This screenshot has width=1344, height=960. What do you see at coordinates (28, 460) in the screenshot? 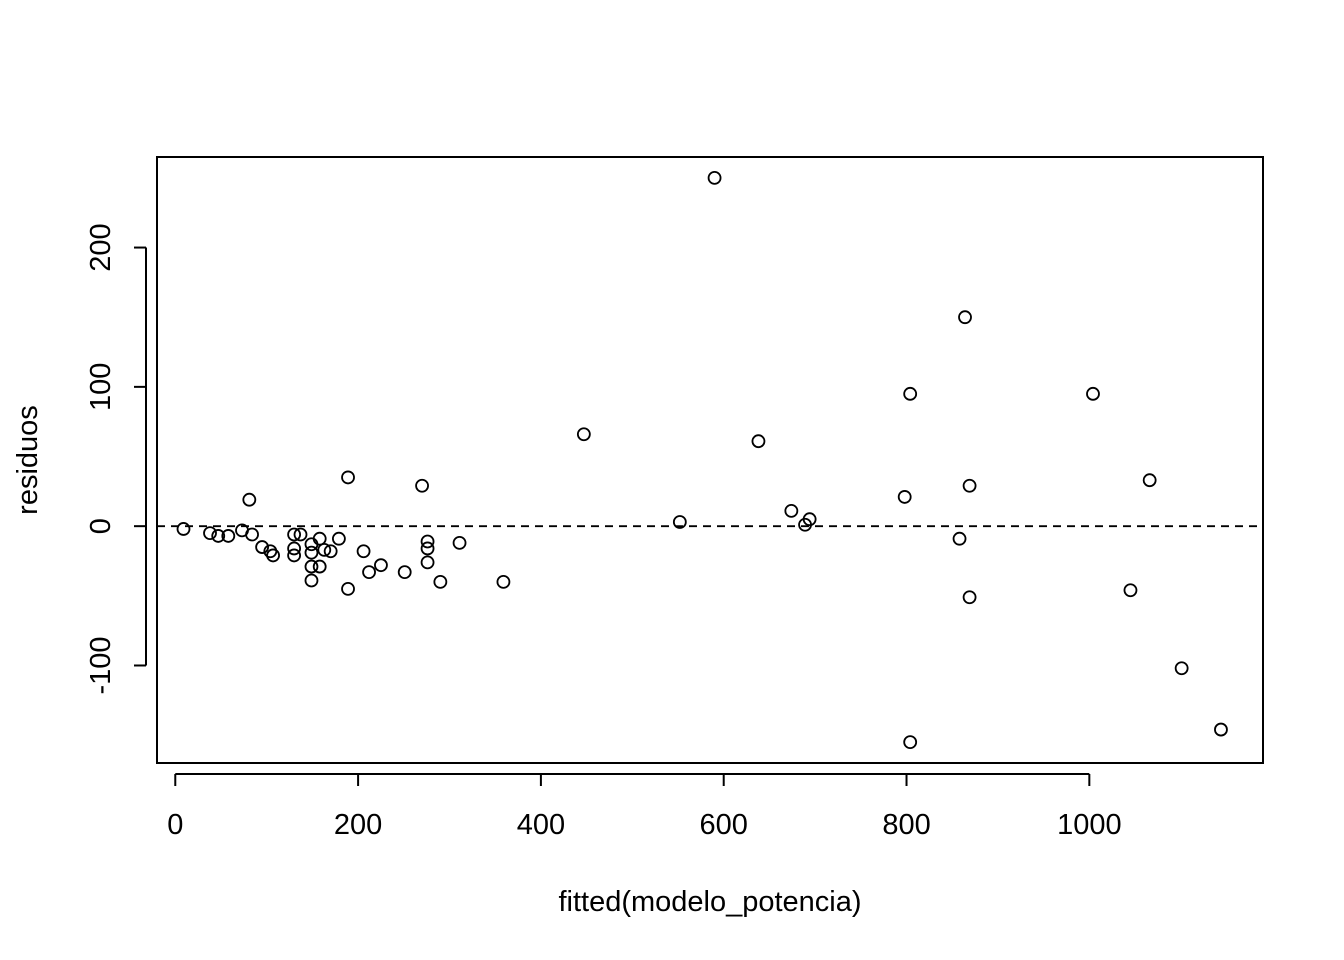
I see `y-axis-title: residuos` at bounding box center [28, 460].